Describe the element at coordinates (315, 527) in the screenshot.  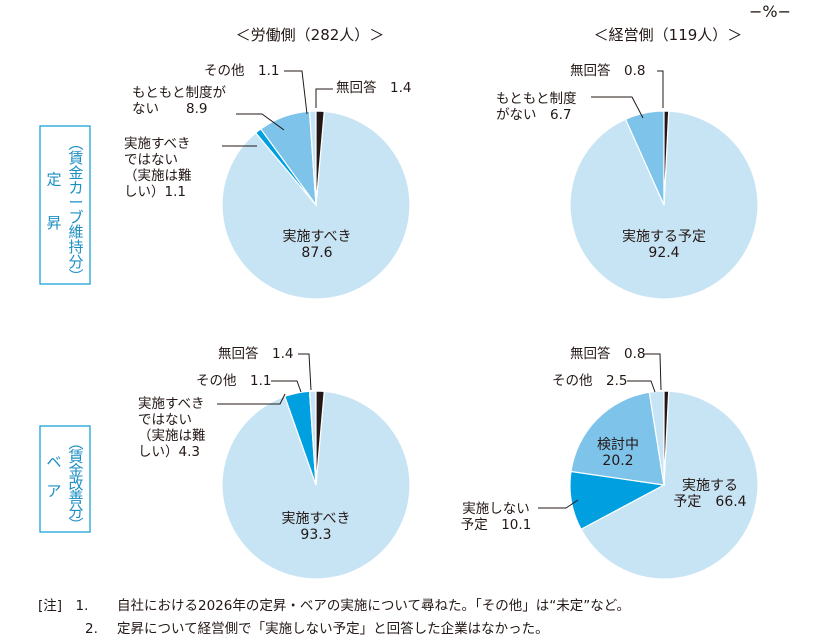
I see `slice-label-labor-bea-0: 実施すべき 93.3` at that location.